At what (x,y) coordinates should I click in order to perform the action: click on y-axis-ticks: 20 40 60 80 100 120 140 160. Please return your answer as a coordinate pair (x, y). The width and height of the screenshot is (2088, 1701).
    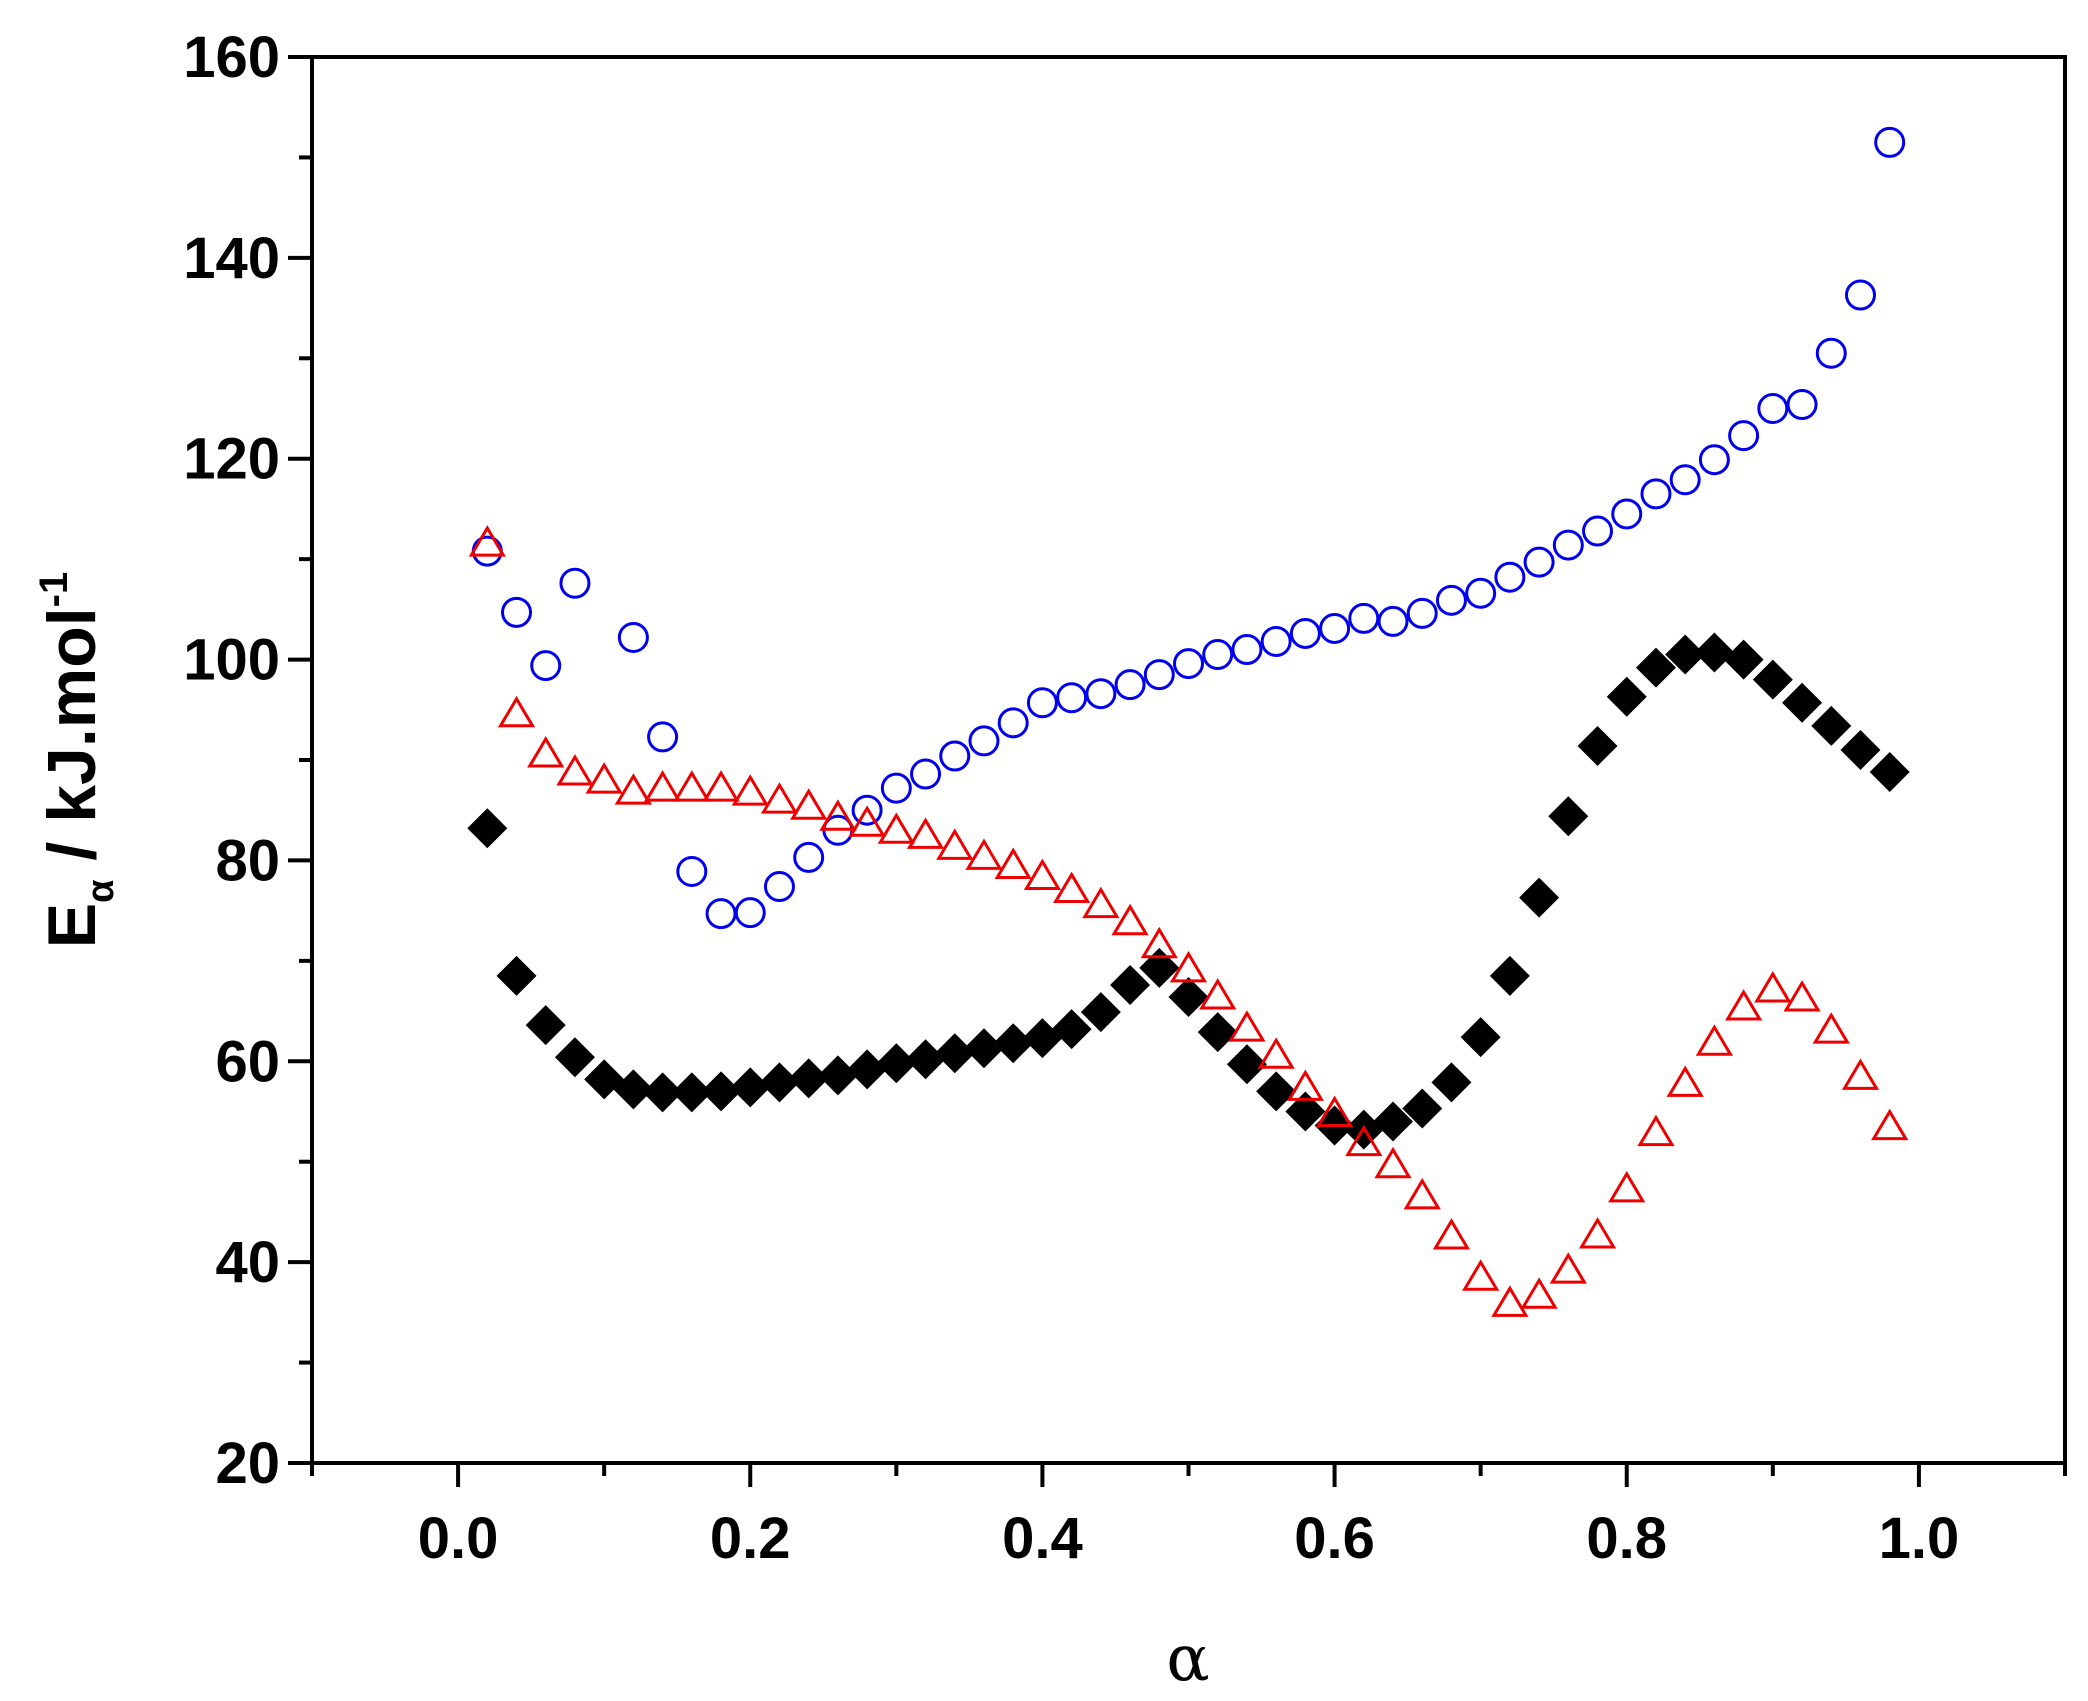
    Looking at the image, I should click on (247, 760).